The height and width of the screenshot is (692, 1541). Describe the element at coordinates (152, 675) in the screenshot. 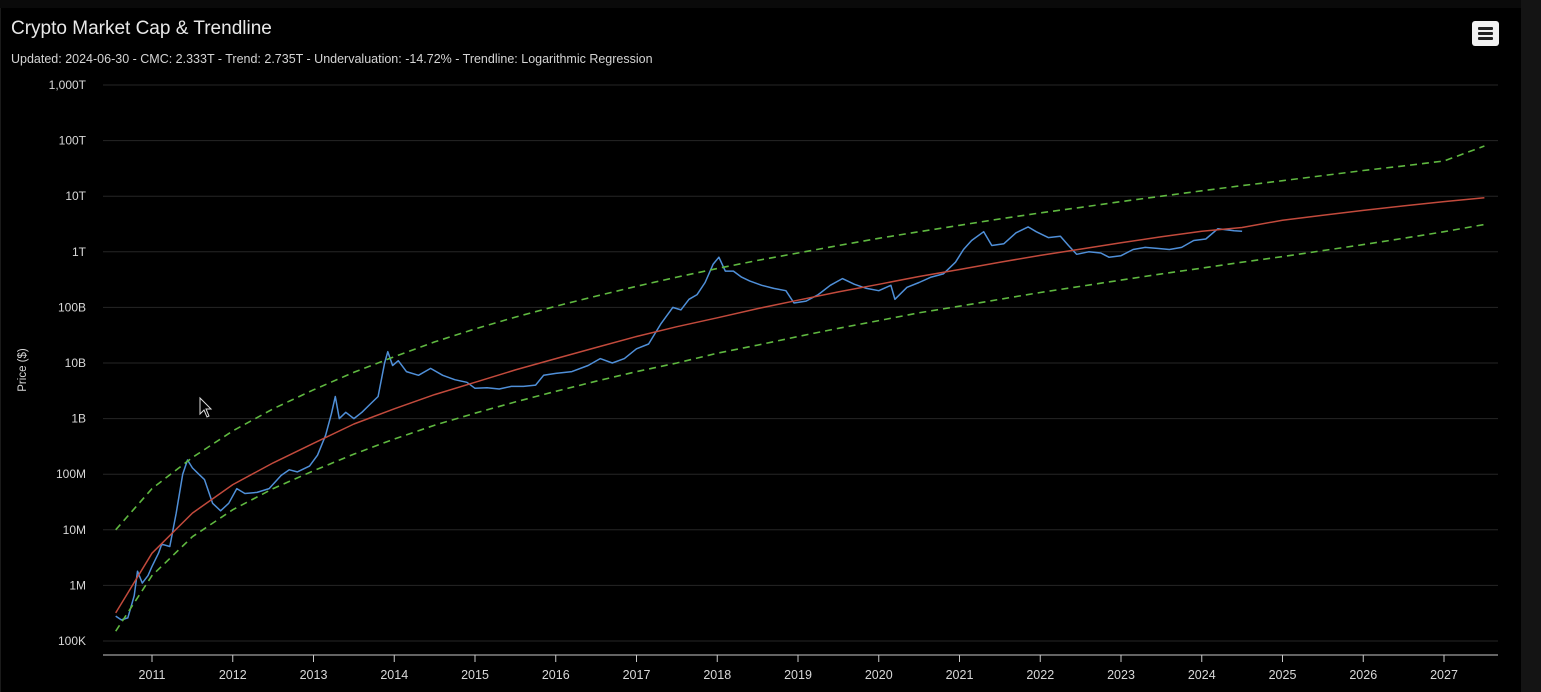

I see `x-tick-label: 2011` at that location.